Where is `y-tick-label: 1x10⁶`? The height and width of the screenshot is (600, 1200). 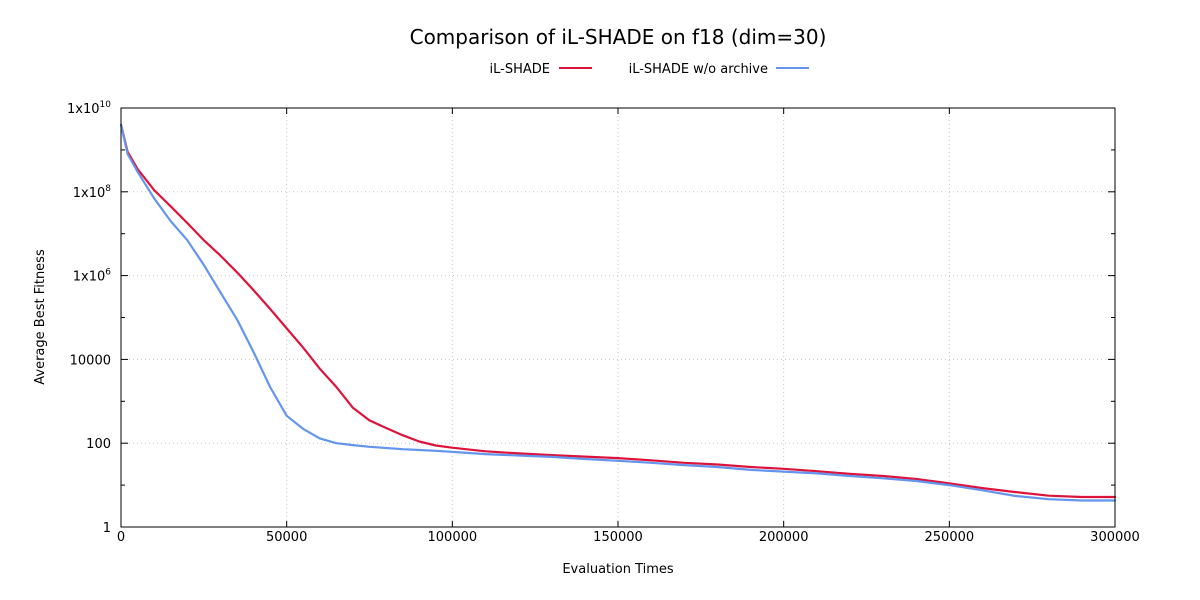
y-tick-label: 1x10⁶ is located at coordinates (92, 276).